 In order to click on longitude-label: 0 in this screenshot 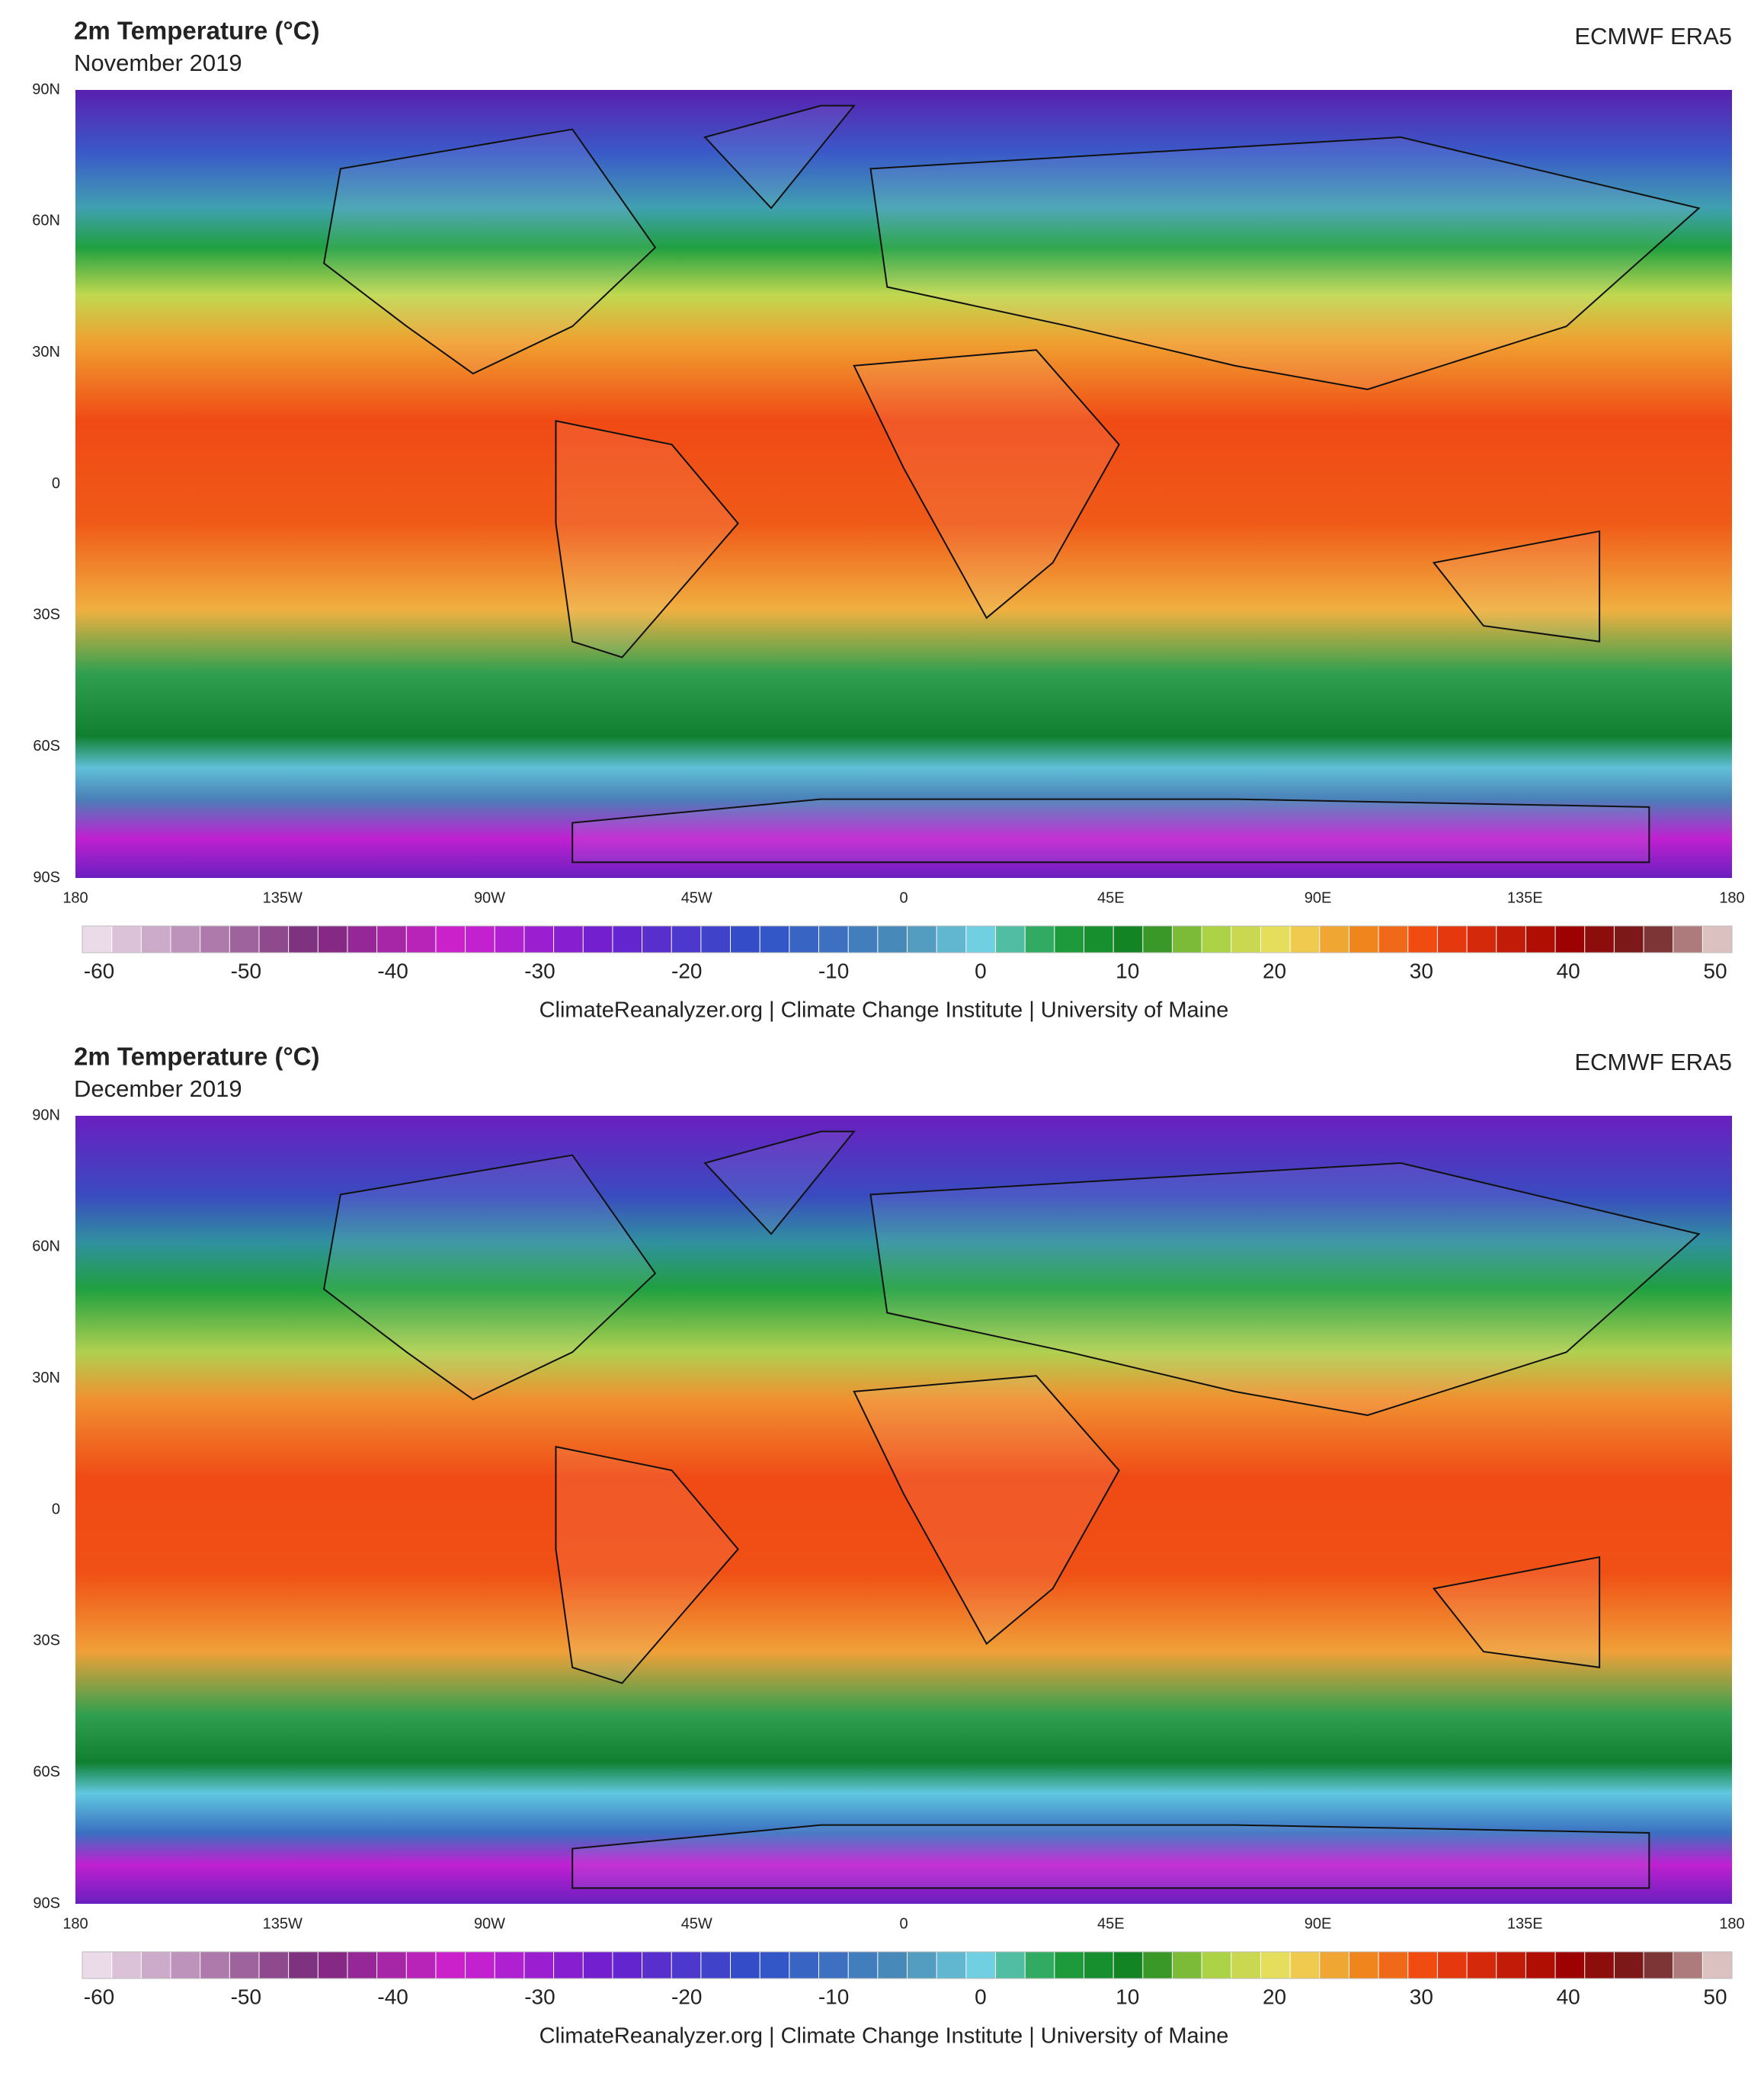, I will do `click(903, 898)`.